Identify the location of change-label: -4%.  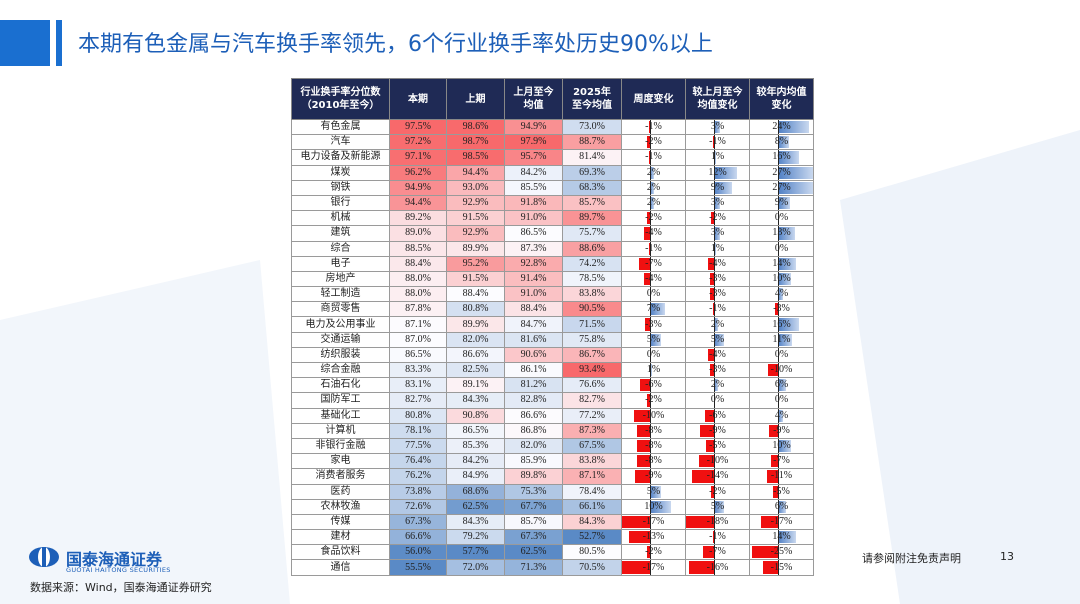
(717, 263).